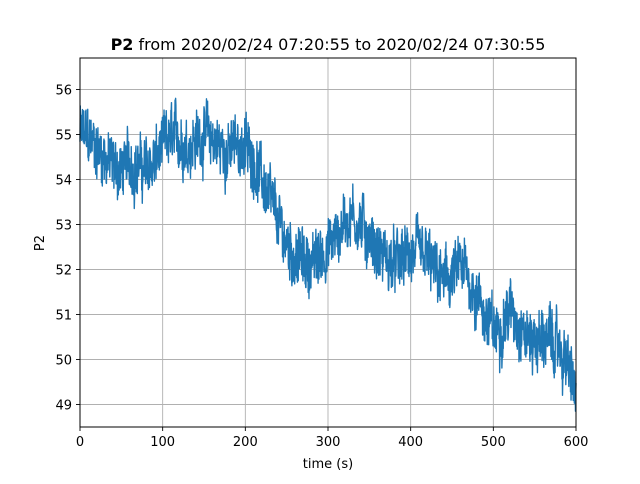 The height and width of the screenshot is (484, 640). I want to click on x-tick-label: 100, so click(162, 442).